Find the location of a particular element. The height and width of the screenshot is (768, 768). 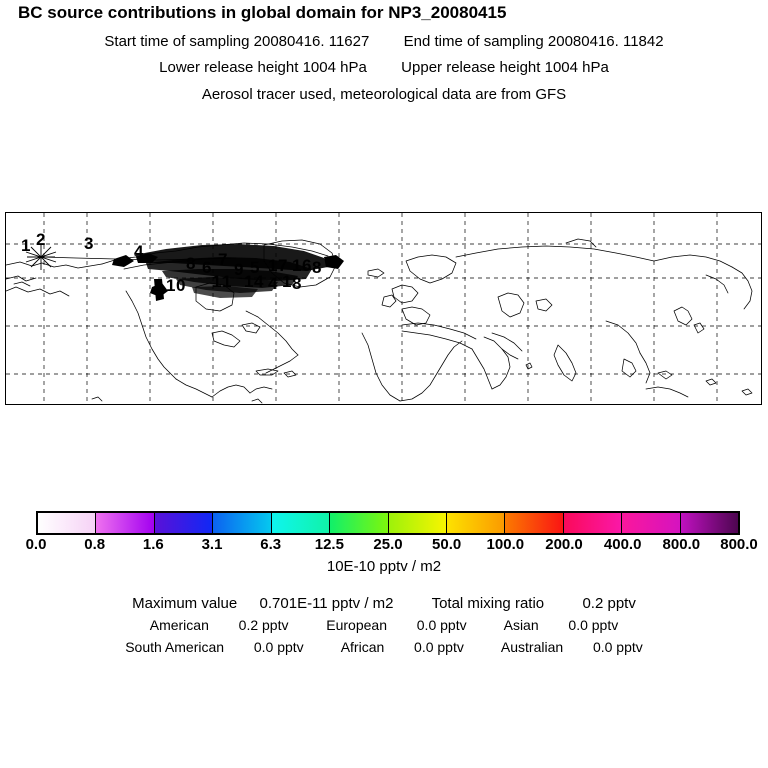

colorbar-tick-4: 6.3 is located at coordinates (271, 544).